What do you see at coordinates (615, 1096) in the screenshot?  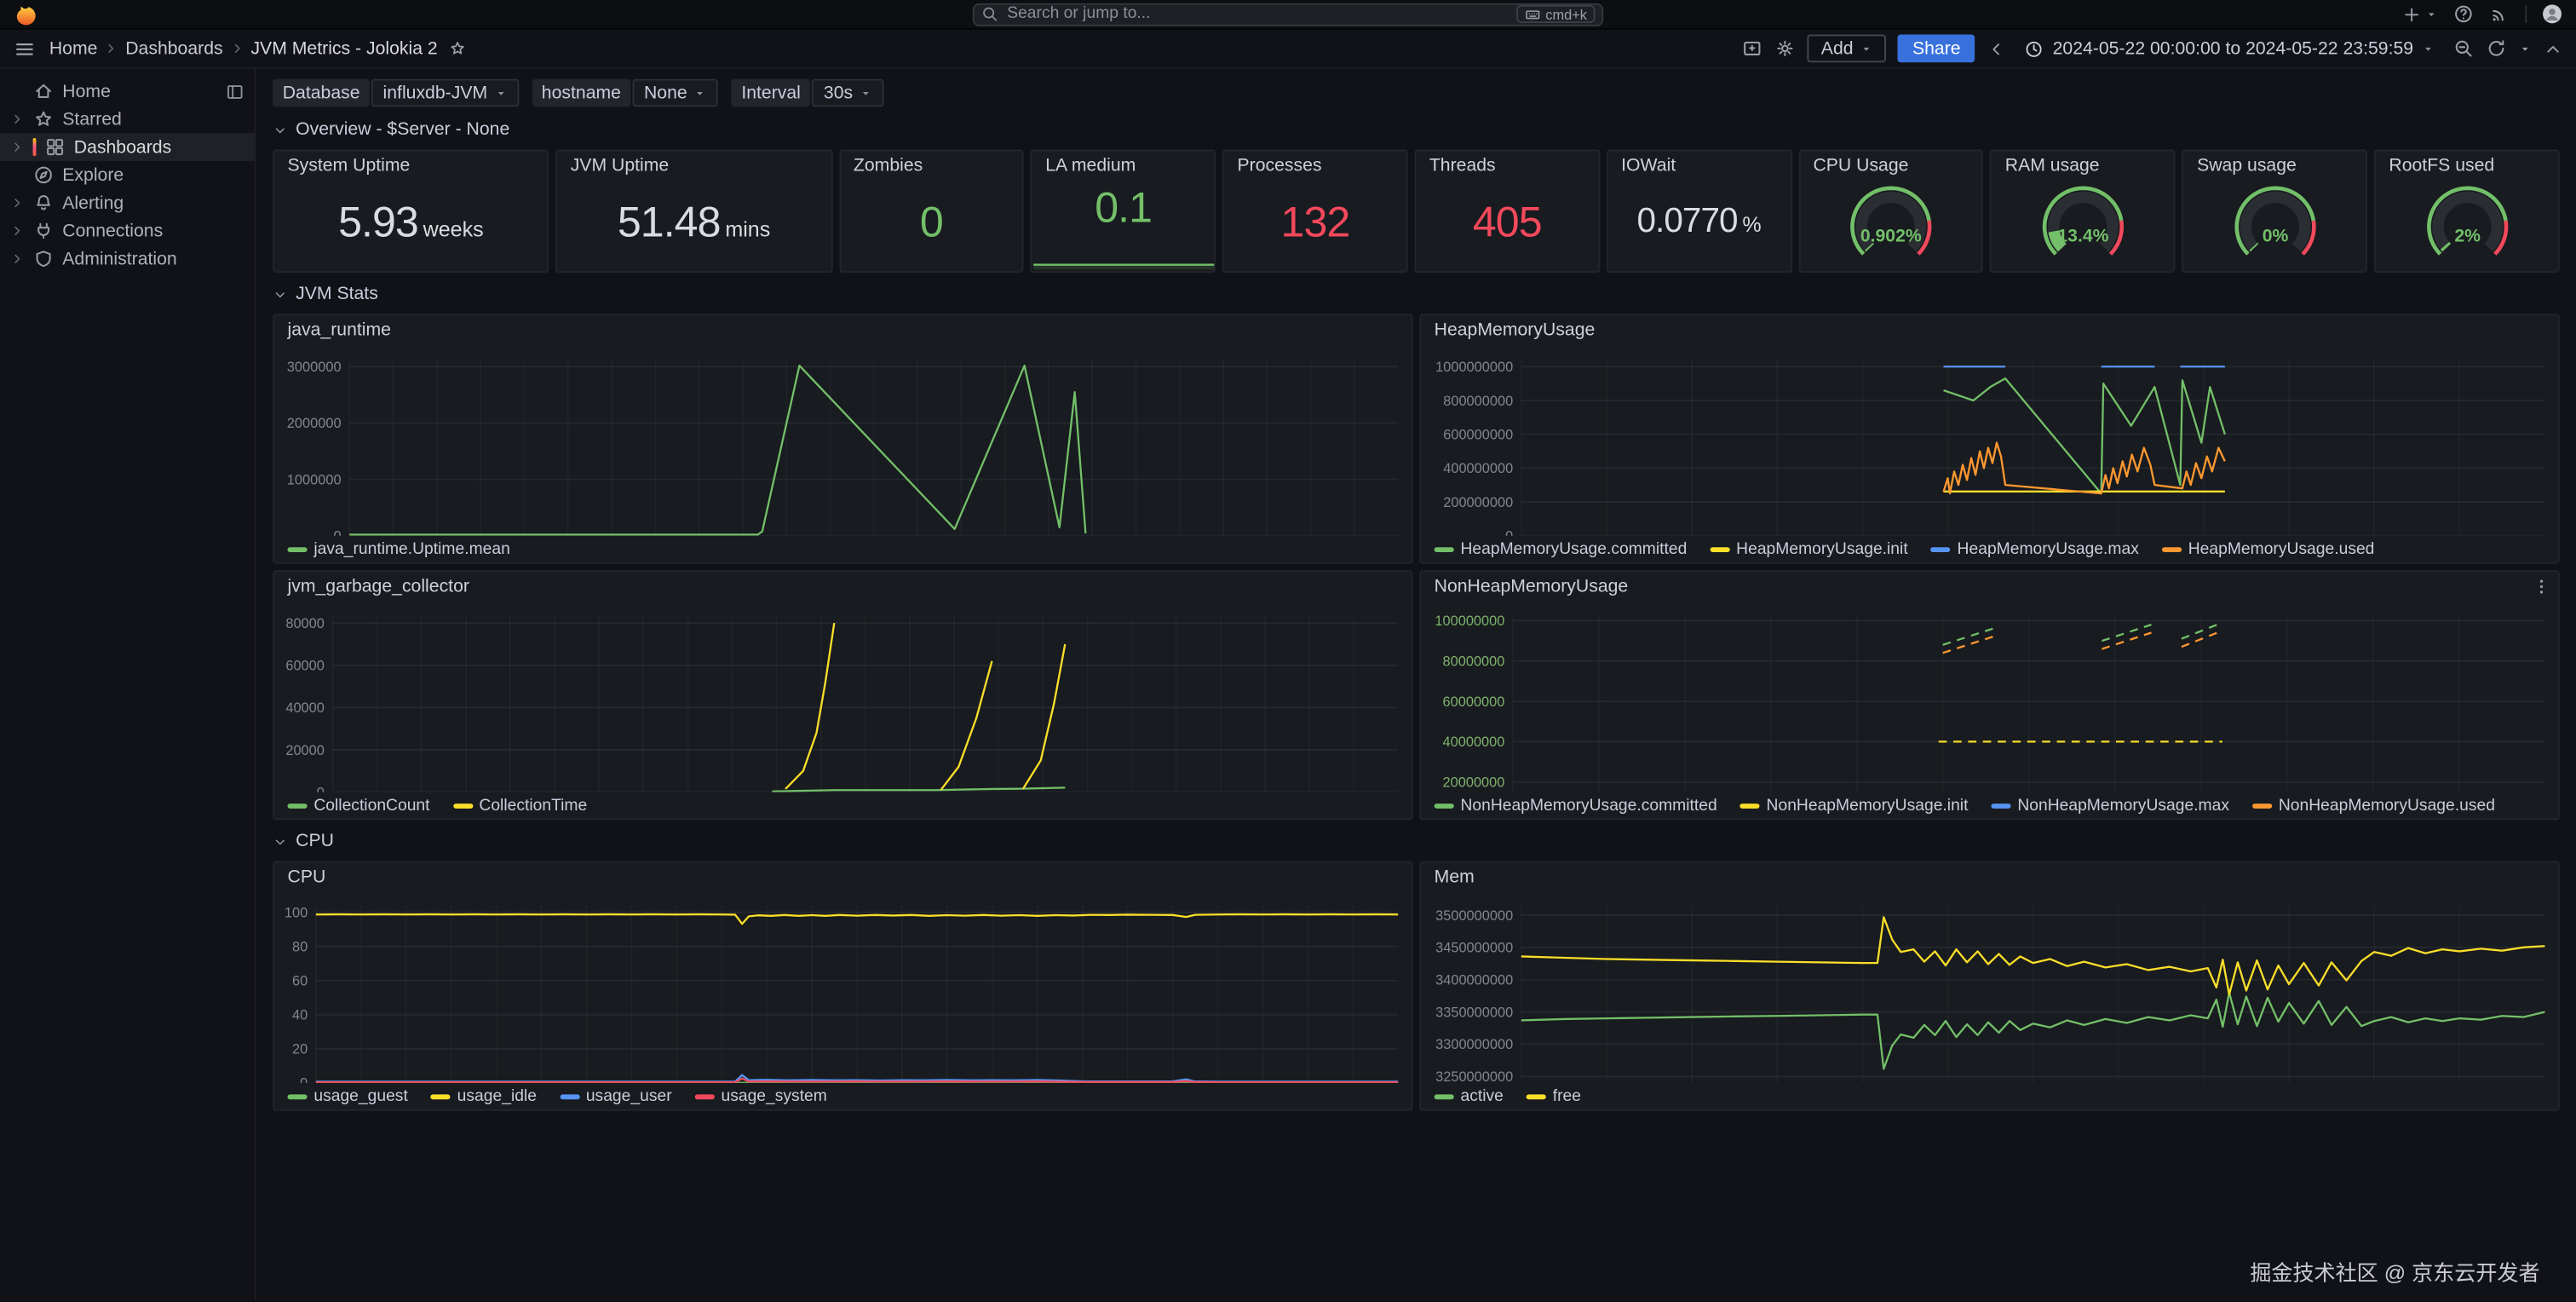 I see `legend-item: usage_user` at bounding box center [615, 1096].